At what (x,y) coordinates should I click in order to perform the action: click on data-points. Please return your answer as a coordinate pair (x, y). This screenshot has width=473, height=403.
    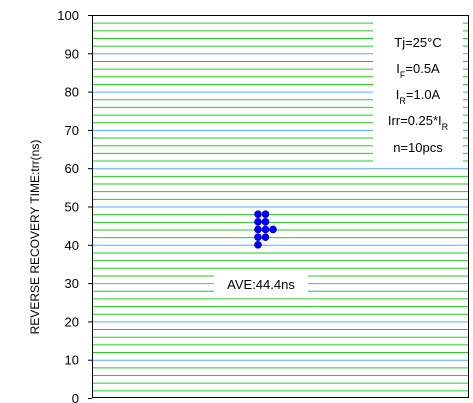
    Looking at the image, I should click on (265, 229).